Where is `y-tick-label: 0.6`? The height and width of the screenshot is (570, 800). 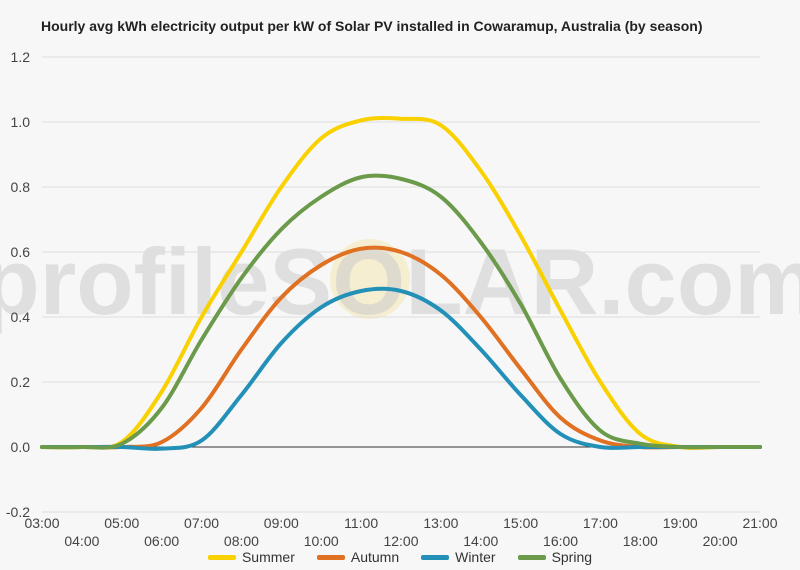 y-tick-label: 0.6 is located at coordinates (21, 252).